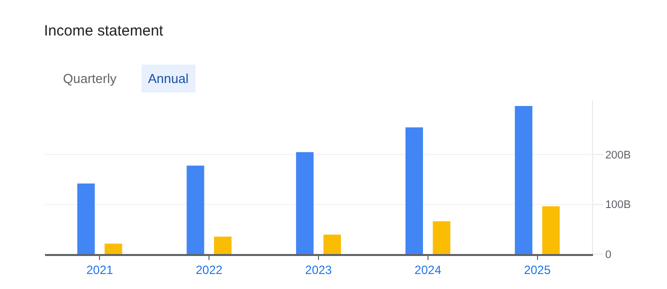  I want to click on x-tick-label: 2021, so click(100, 270).